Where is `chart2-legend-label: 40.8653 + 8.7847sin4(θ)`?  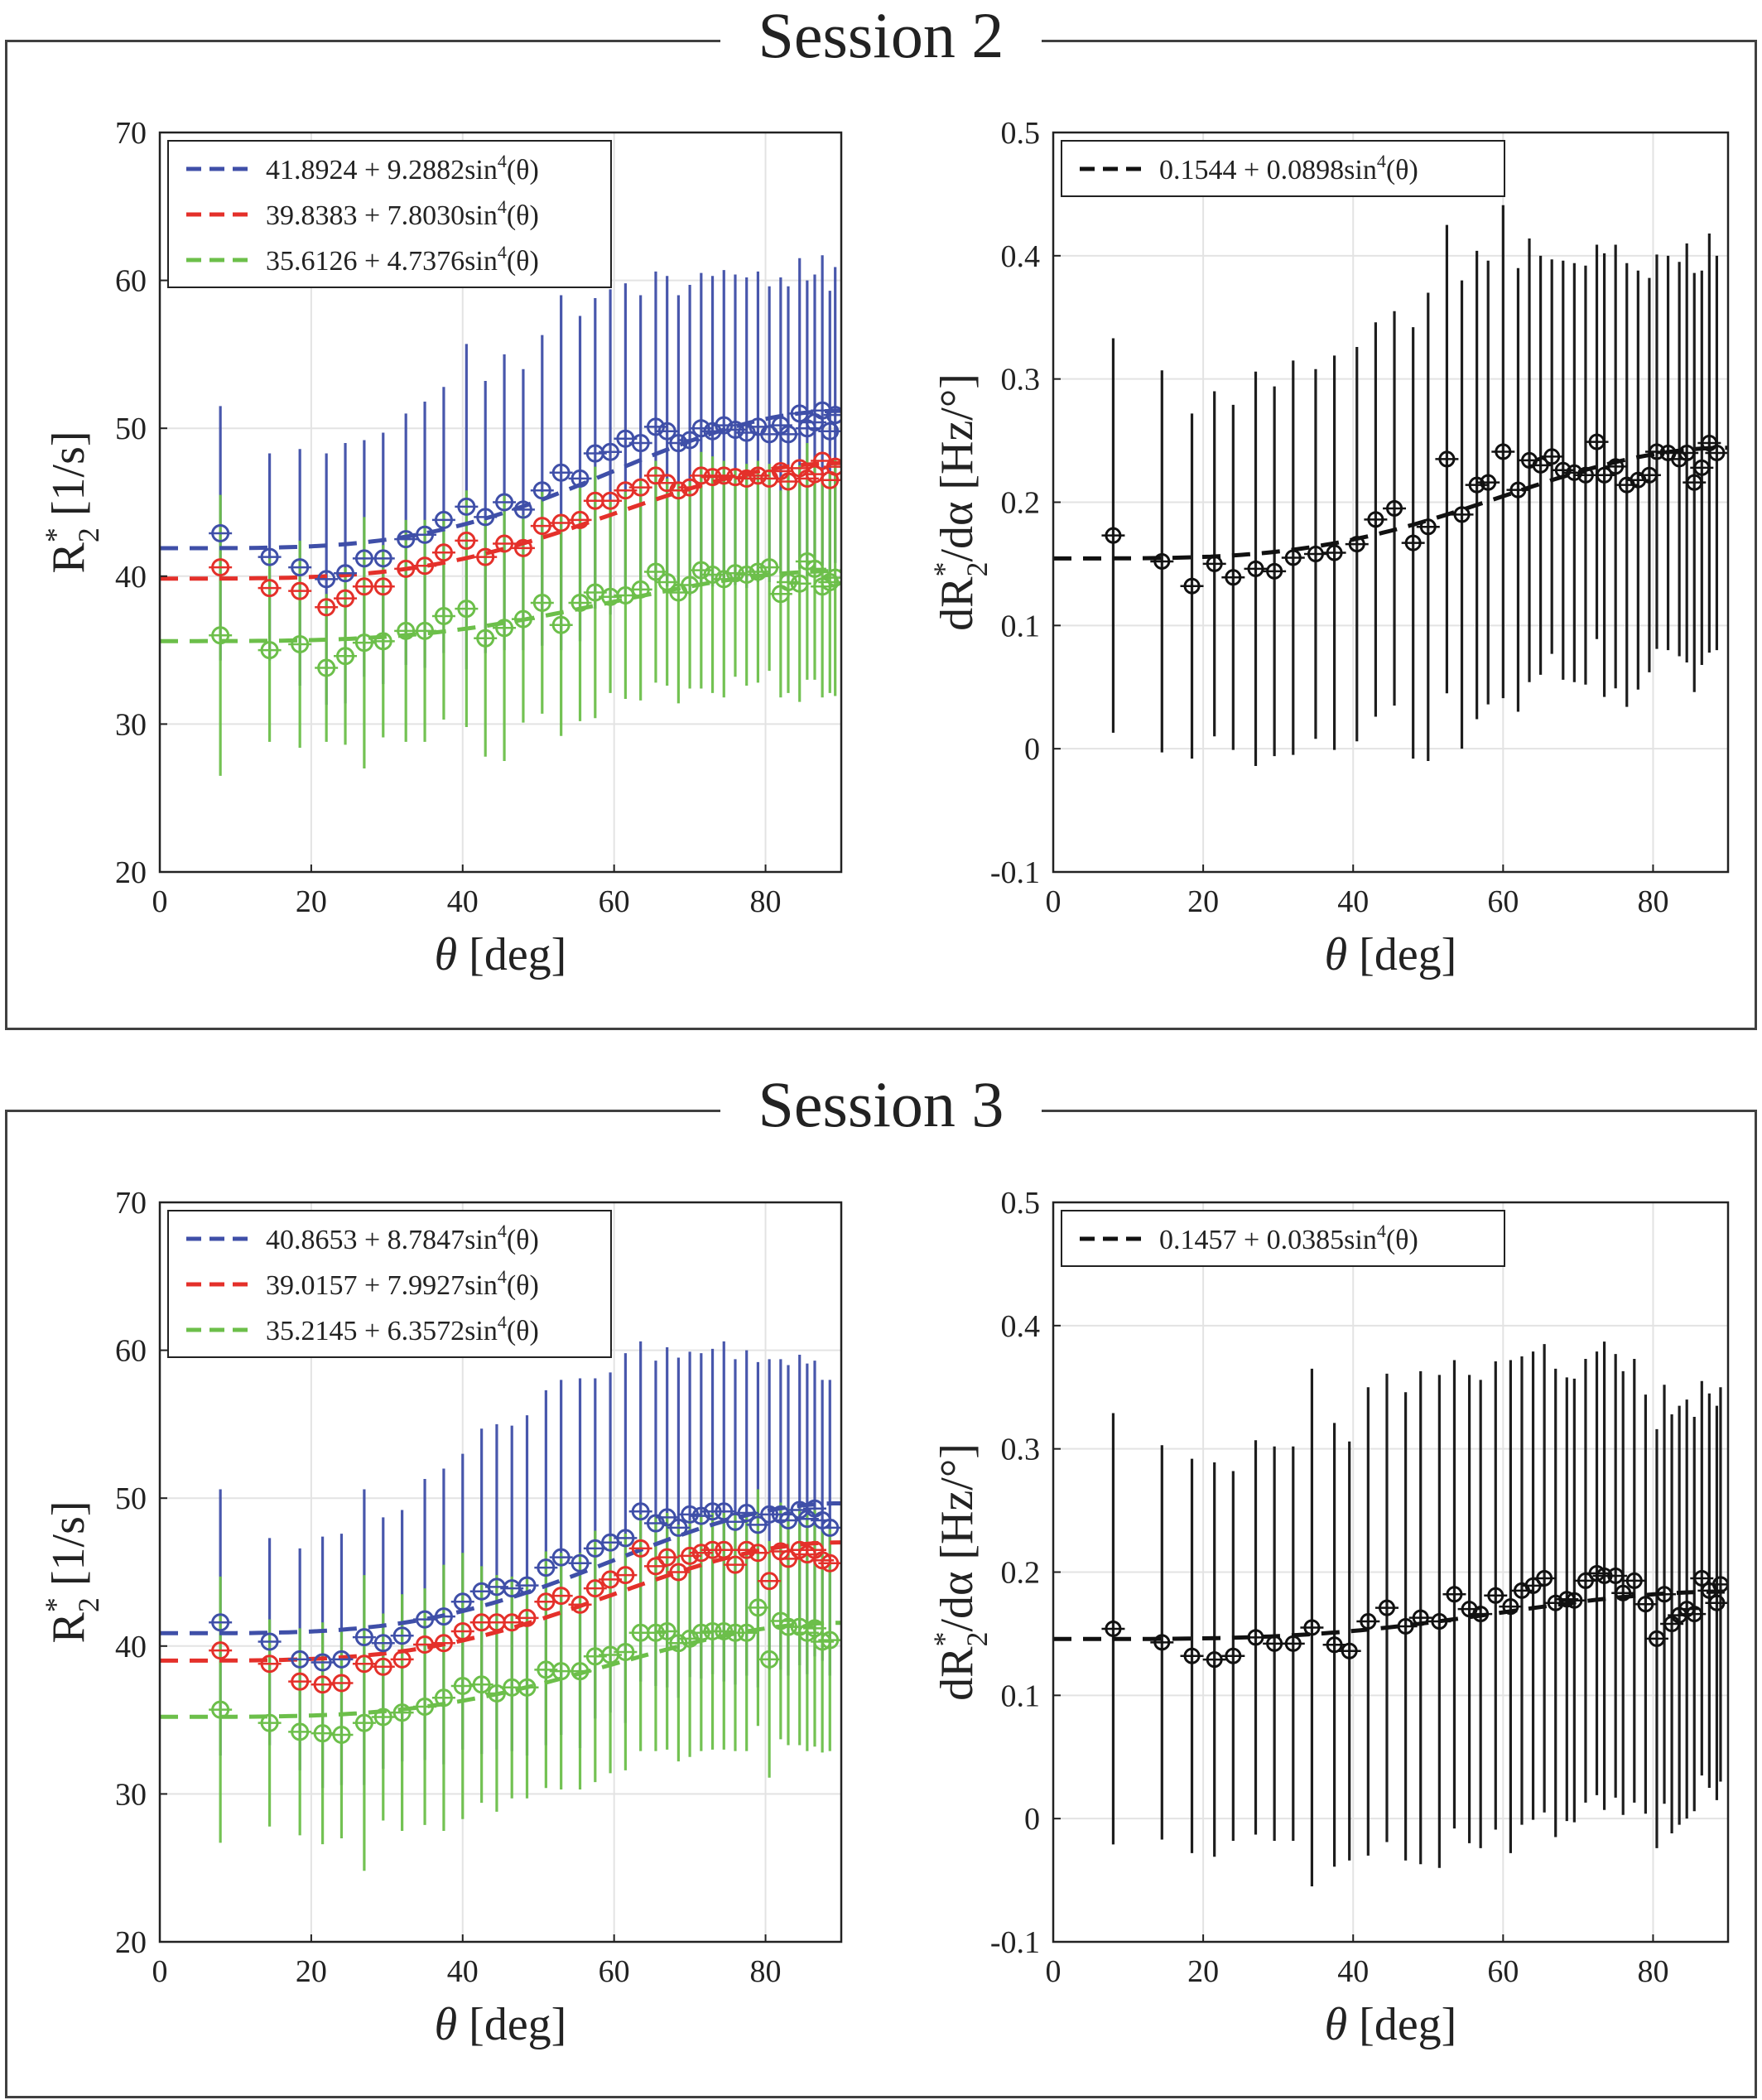 chart2-legend-label: 40.8653 + 8.7847sin4(θ) is located at coordinates (402, 1238).